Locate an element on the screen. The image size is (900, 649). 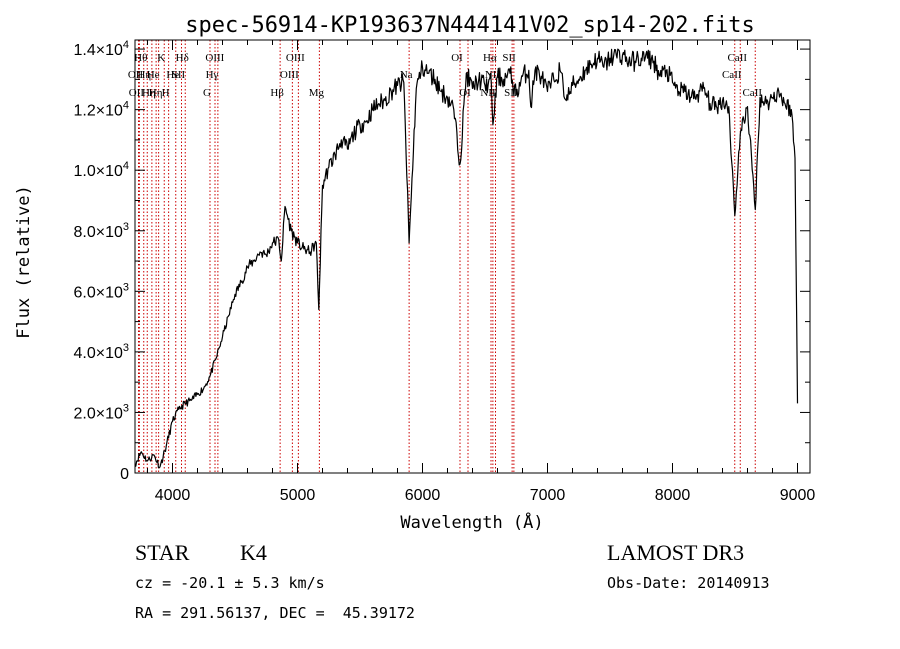
x-tick-label: 8000 is located at coordinates (673, 495).